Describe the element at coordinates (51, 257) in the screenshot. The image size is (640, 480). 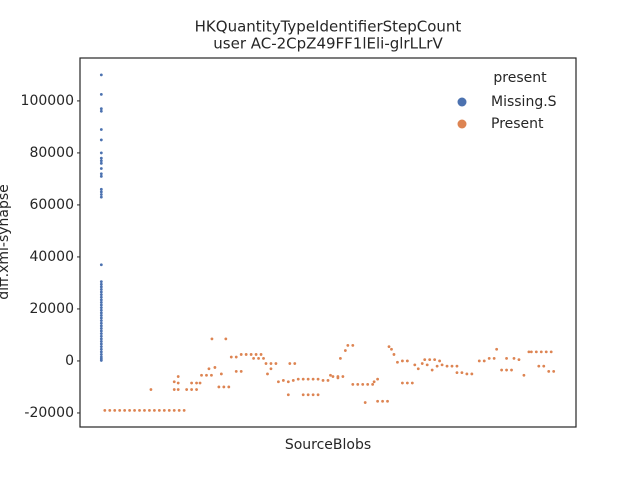
I see `y-tick-label: 40000` at that location.